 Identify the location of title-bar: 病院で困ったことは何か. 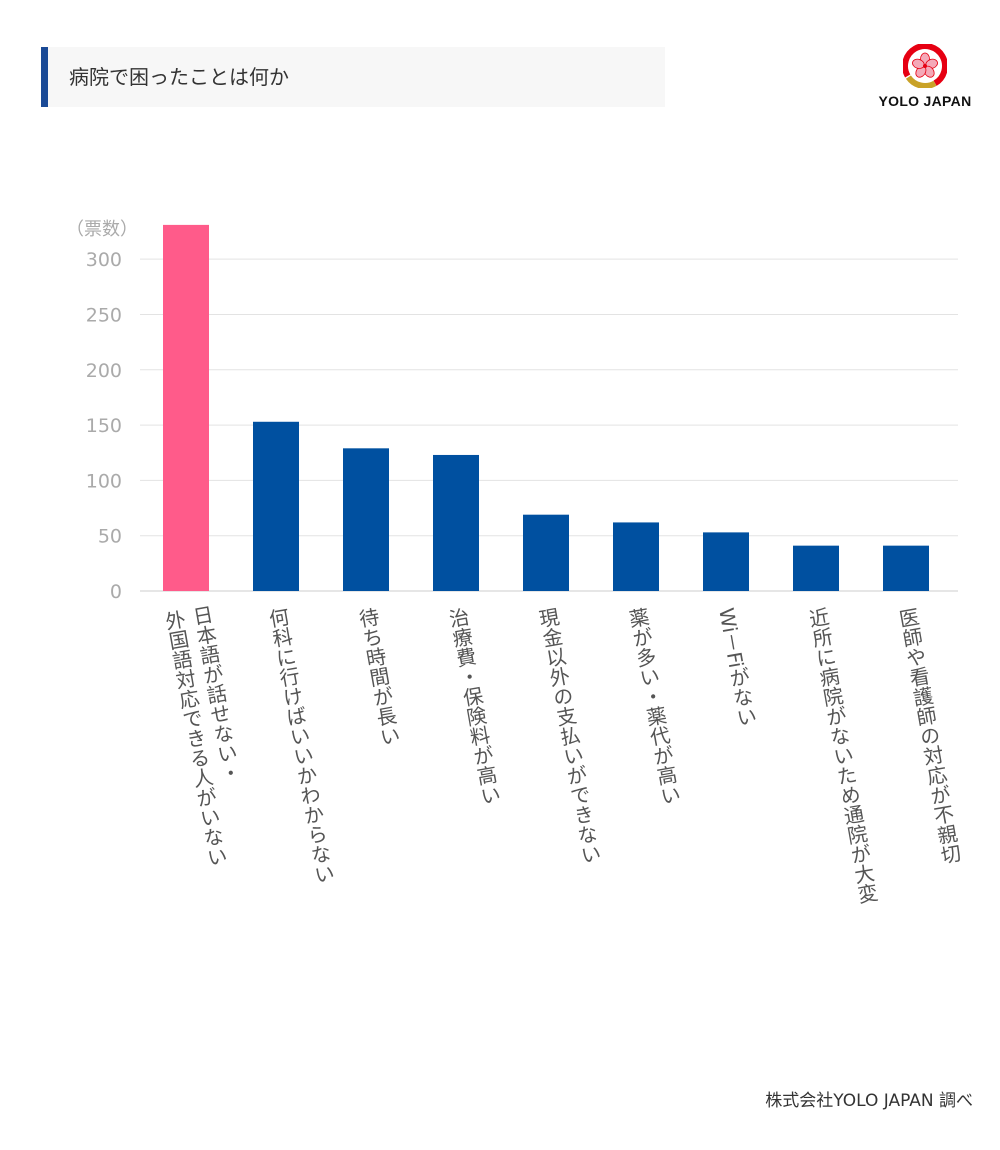
(353, 77).